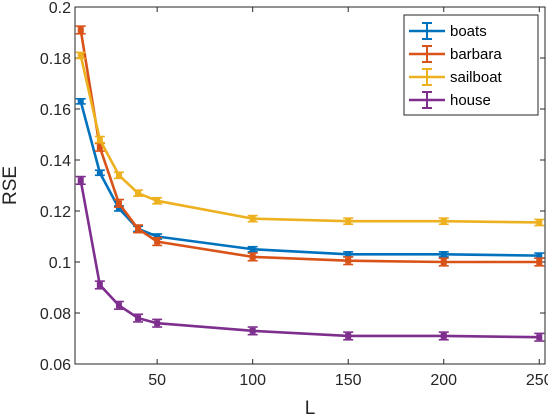 This screenshot has width=548, height=420. What do you see at coordinates (10, 185) in the screenshot?
I see `y-axis-label: RSE` at bounding box center [10, 185].